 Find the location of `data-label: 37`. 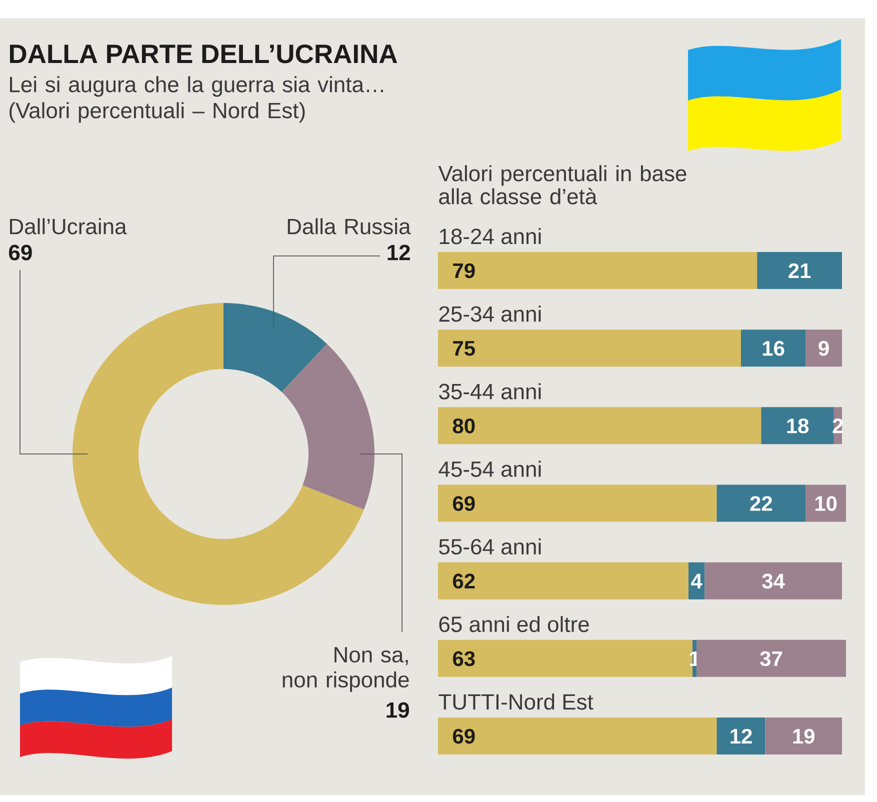

data-label: 37 is located at coordinates (771, 658).